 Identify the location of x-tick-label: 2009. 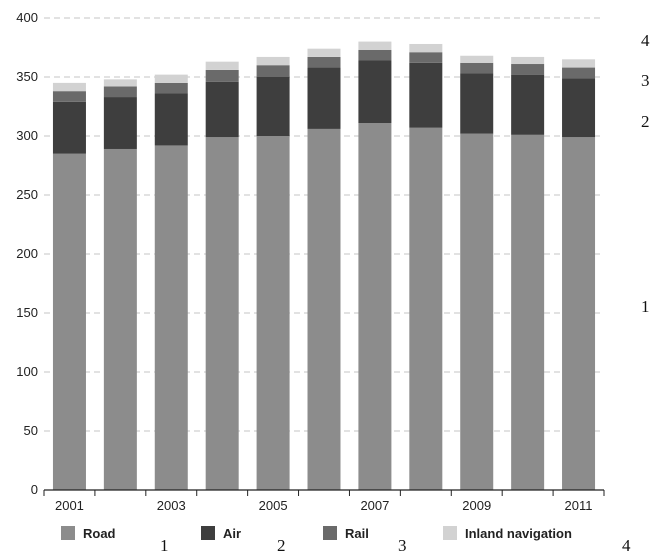
(476, 505).